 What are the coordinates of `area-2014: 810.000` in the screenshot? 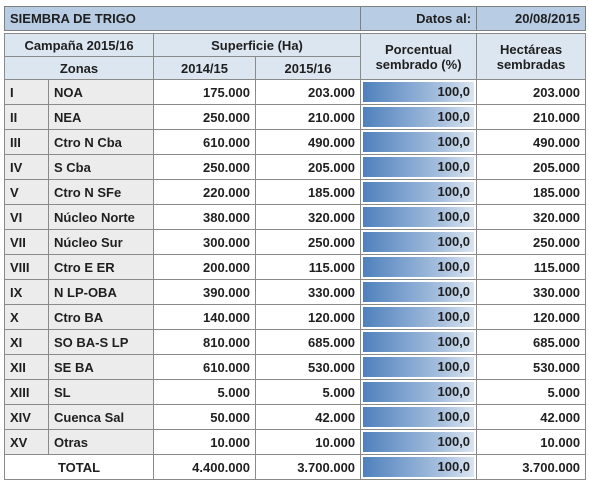 It's located at (204, 342).